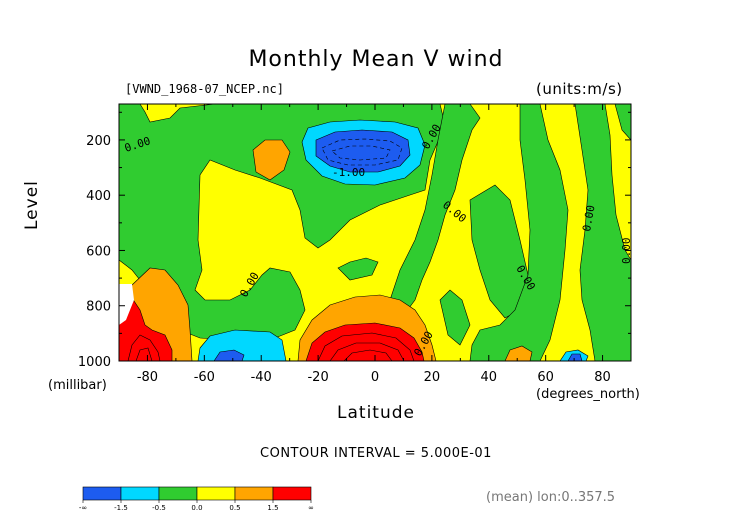 The height and width of the screenshot is (532, 752). What do you see at coordinates (147, 377) in the screenshot?
I see `x-tick-label: -80` at bounding box center [147, 377].